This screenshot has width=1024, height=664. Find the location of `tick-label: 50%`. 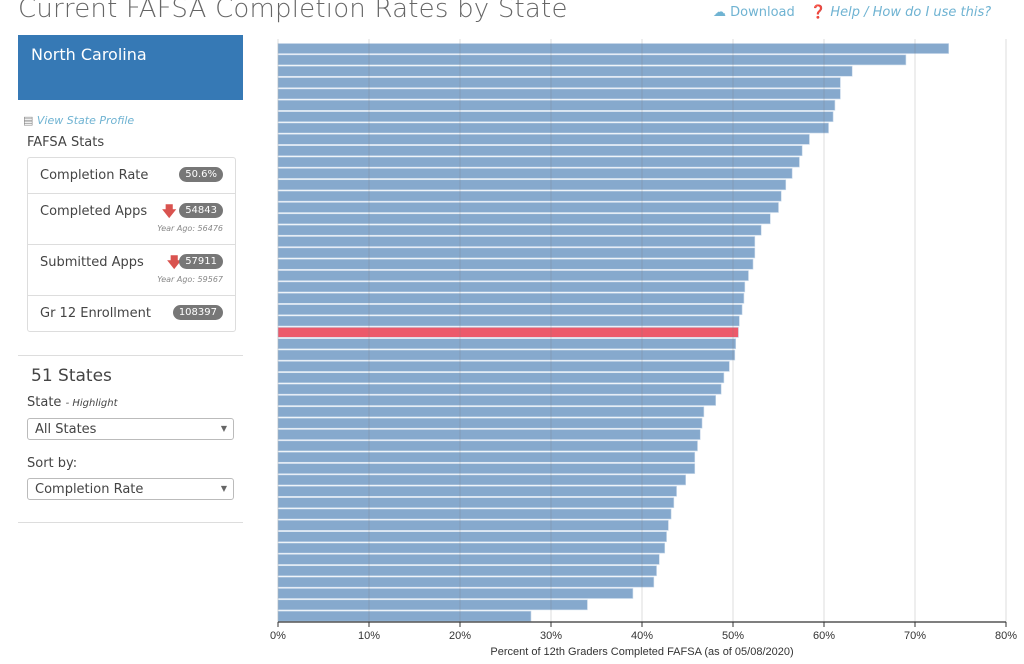

tick-label: 50% is located at coordinates (733, 636).